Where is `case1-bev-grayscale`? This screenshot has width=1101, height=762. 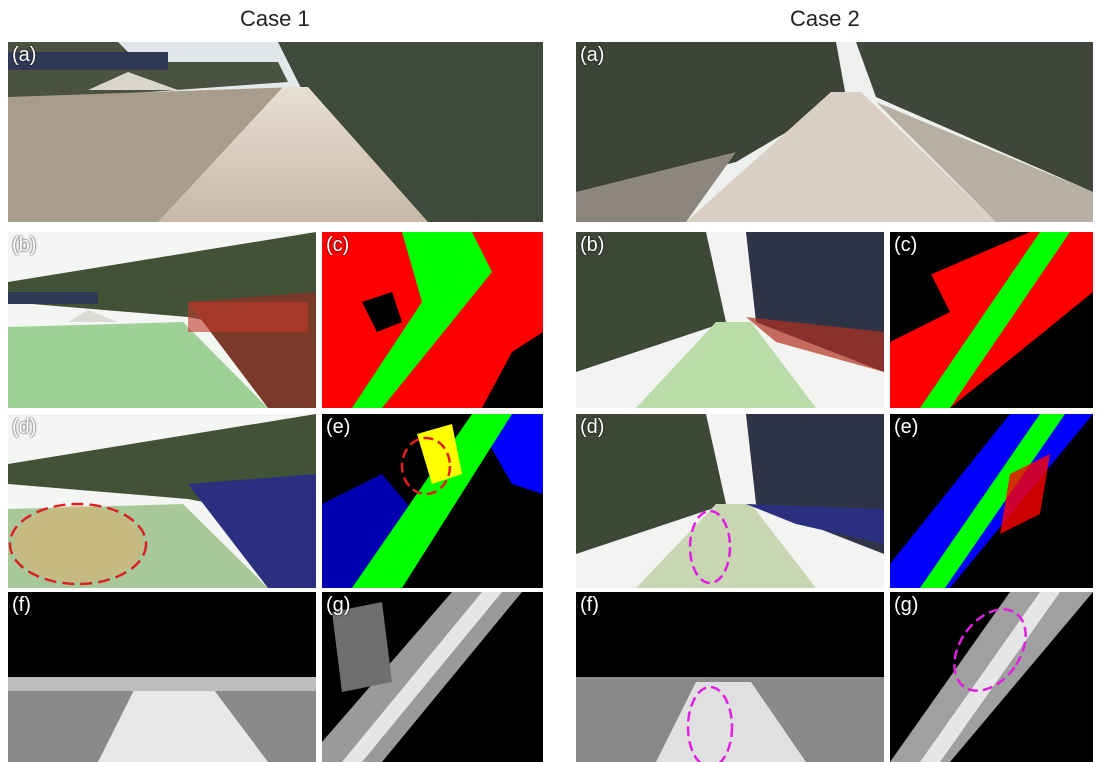 case1-bev-grayscale is located at coordinates (432, 677).